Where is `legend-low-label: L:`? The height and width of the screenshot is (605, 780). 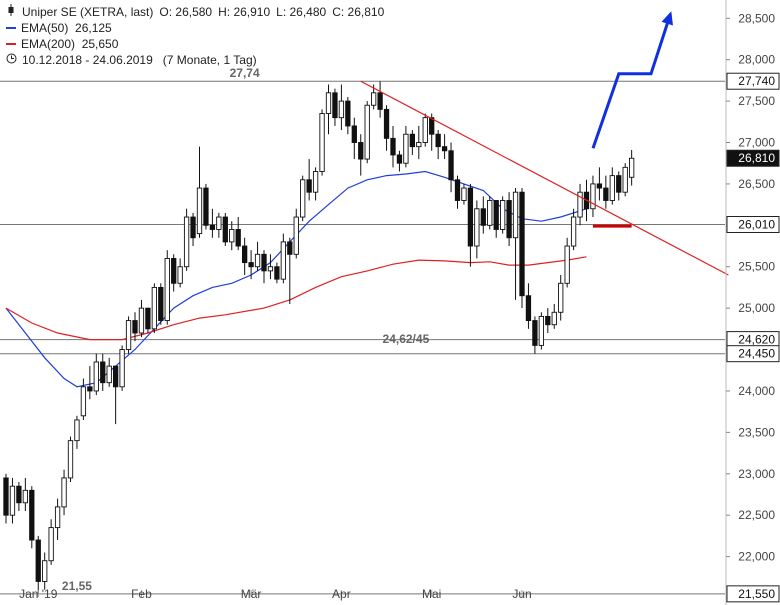 legend-low-label: L: is located at coordinates (281, 12).